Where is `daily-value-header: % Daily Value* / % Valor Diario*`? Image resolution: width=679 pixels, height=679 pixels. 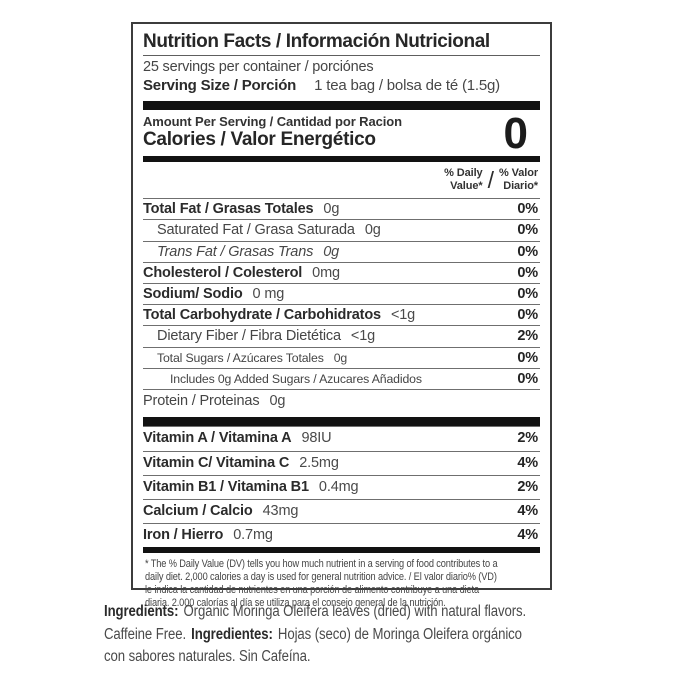
daily-value-header: % Daily Value* / % Valor Diario* is located at coordinates (341, 180).